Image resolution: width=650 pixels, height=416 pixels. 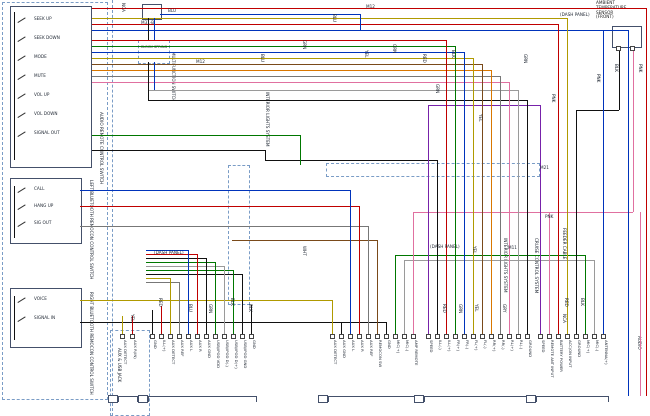 What do you see at coordinates (46, 211) in the screenshot?
I see `left-bluetooth-switch-box` at bounding box center [46, 211].